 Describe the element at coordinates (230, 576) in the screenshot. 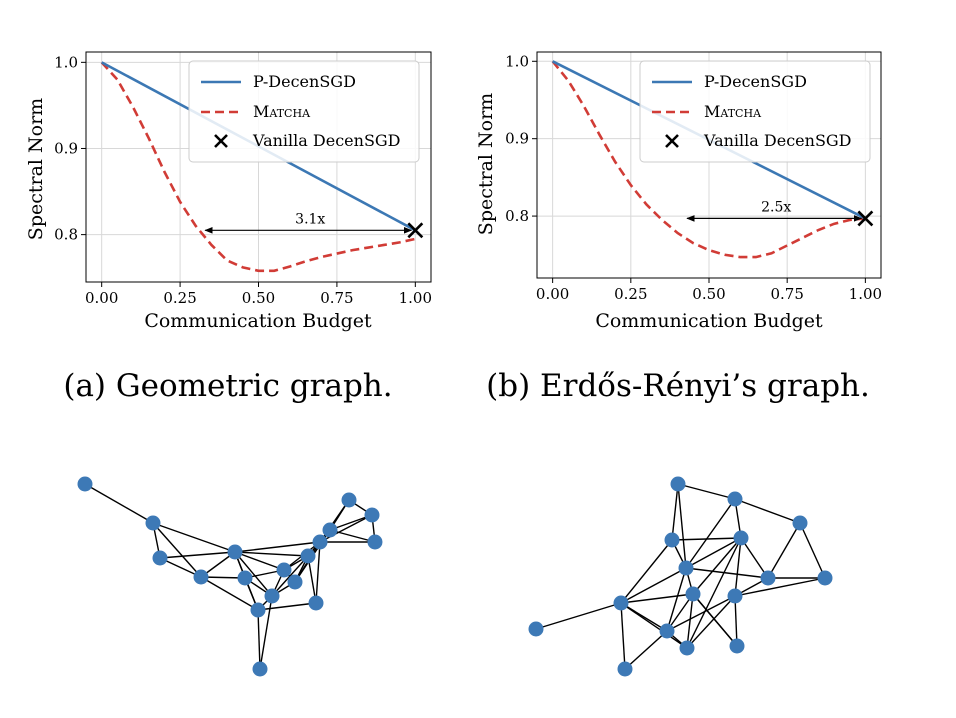

I see `geometric-graph-drawing` at that location.